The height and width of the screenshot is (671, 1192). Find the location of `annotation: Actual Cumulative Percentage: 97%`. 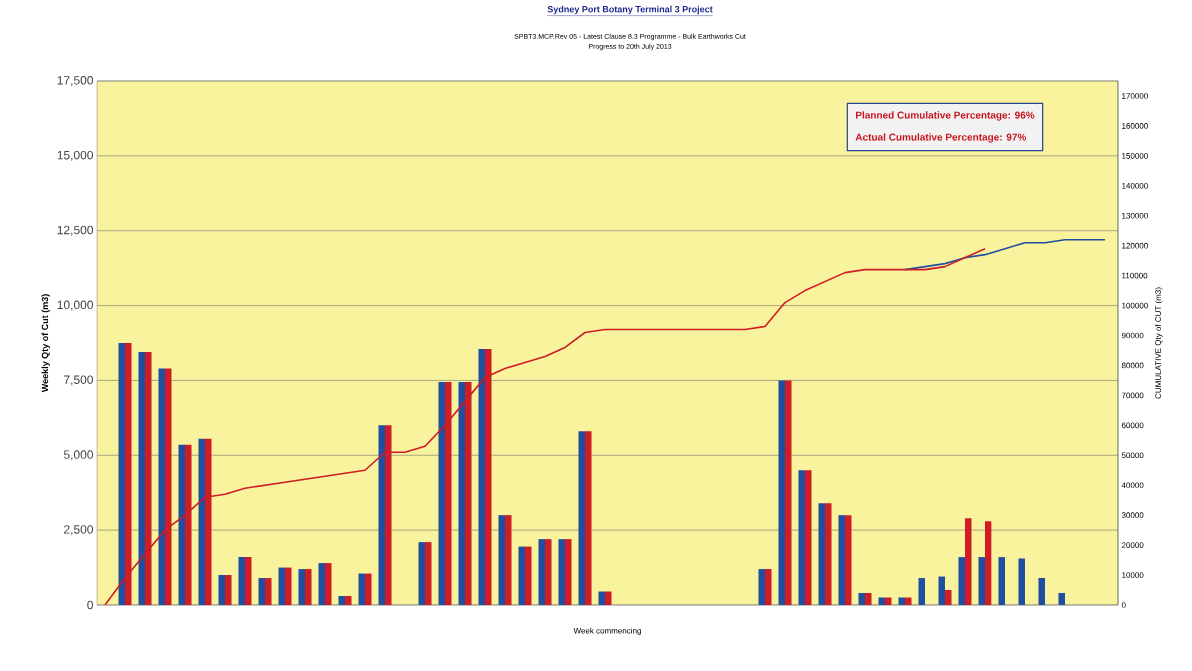

annotation: Actual Cumulative Percentage: 97% is located at coordinates (941, 138).